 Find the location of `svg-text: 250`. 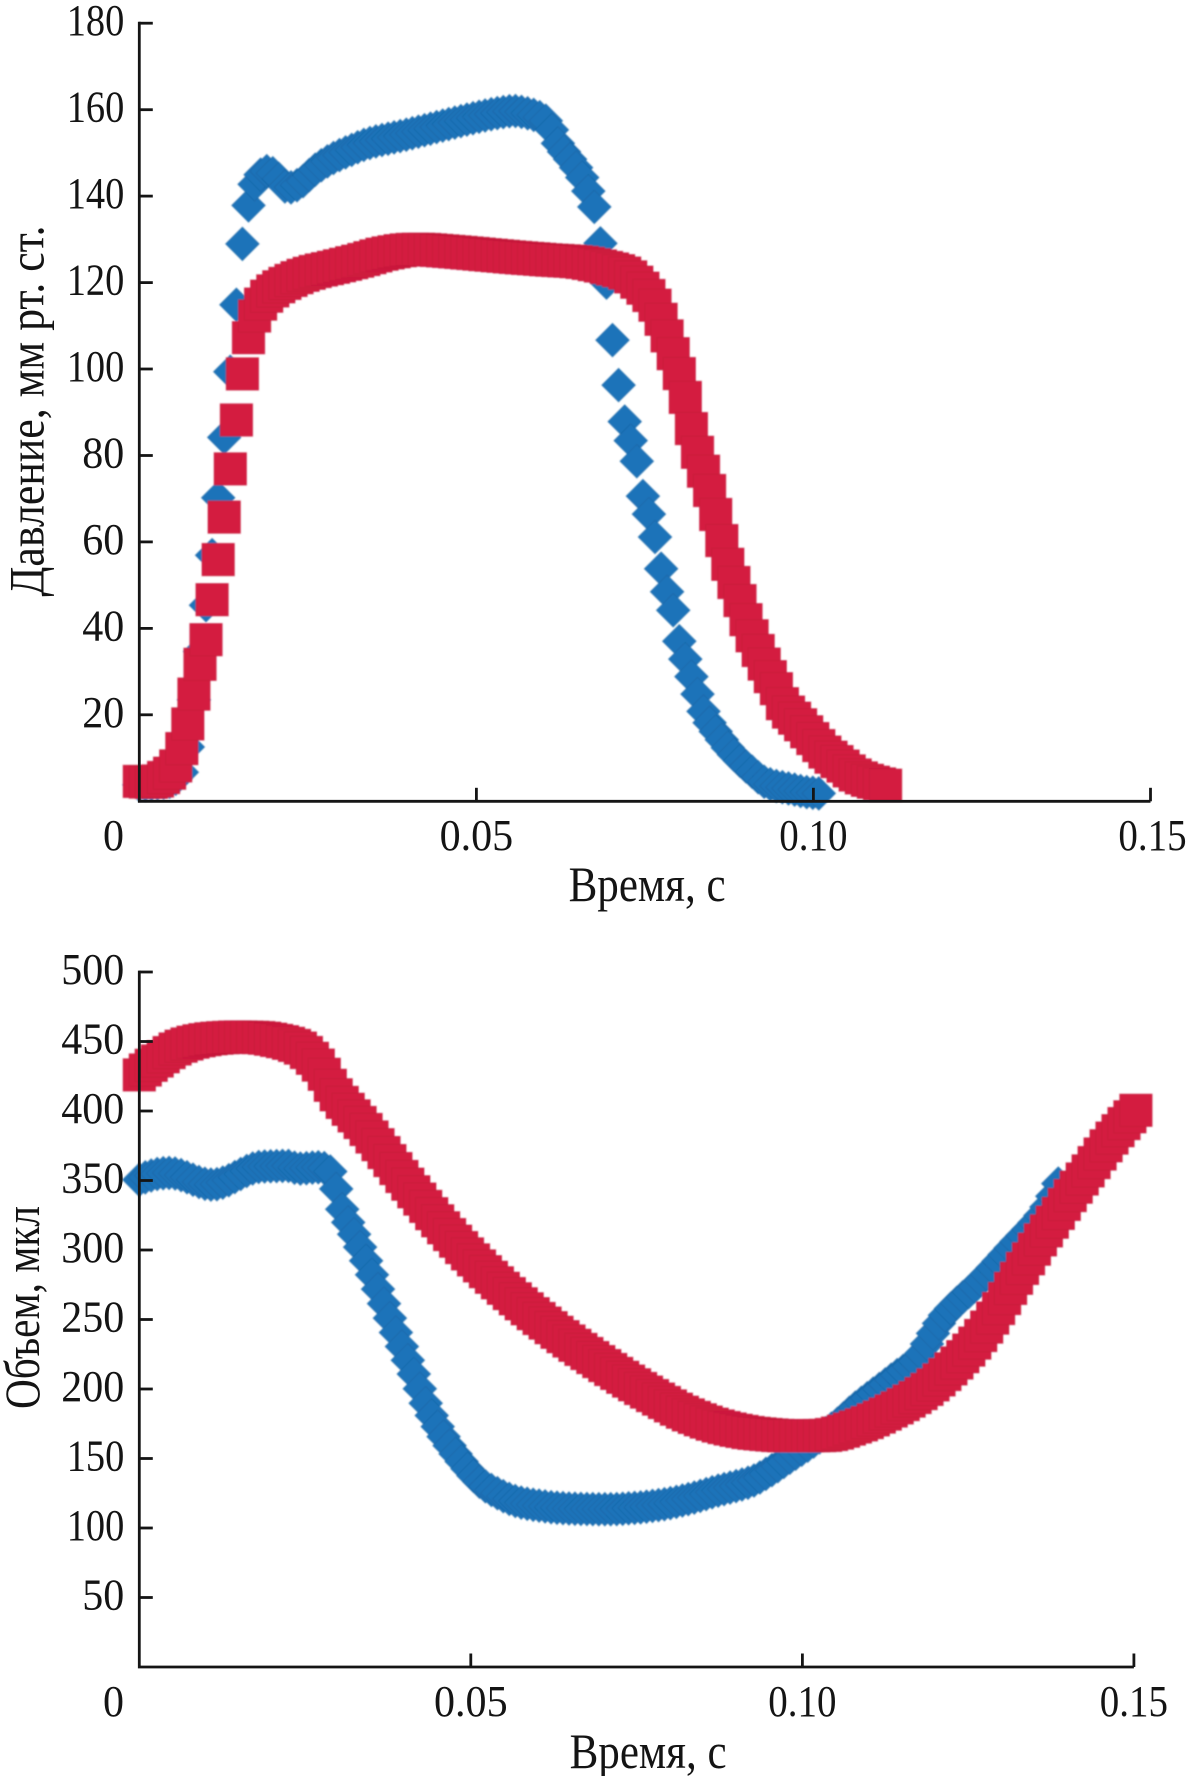

svg-text: 250 is located at coordinates (92, 1317).